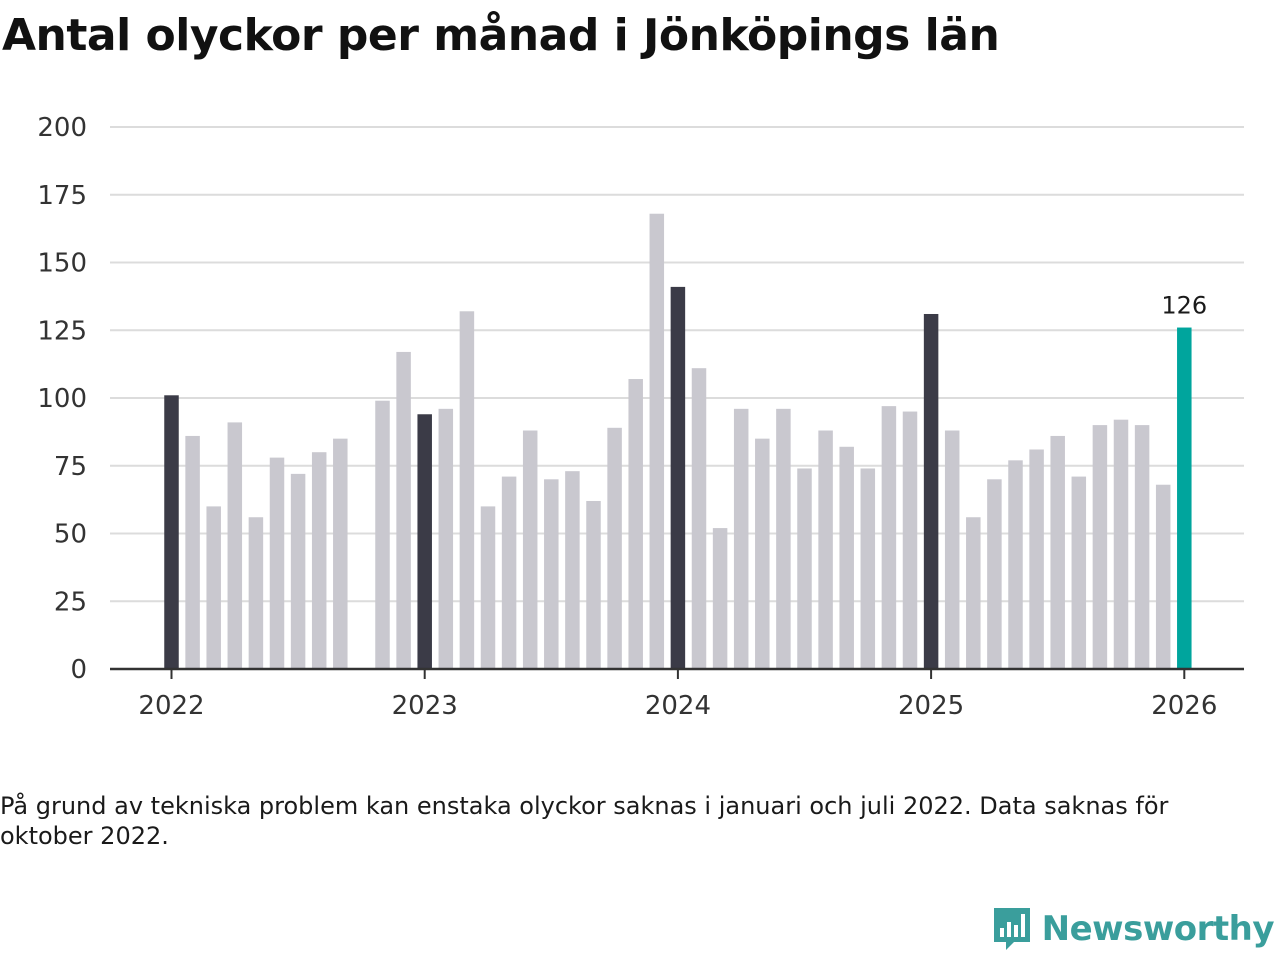 This screenshot has height=960, width=1280. Describe the element at coordinates (62, 331) in the screenshot. I see `y-tick-label: 125` at that location.